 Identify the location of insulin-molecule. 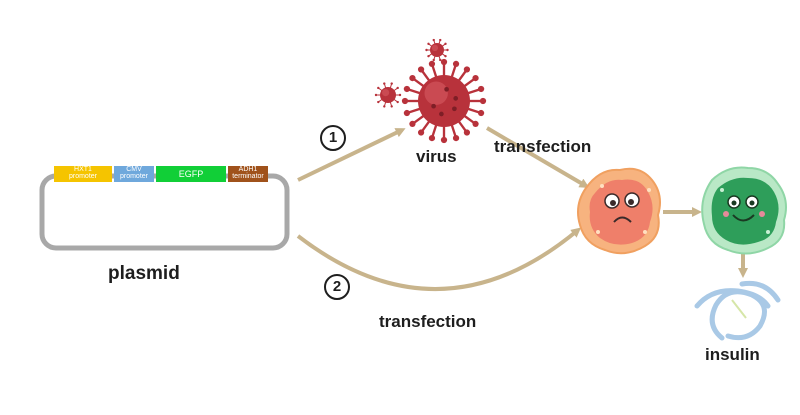
(737, 310).